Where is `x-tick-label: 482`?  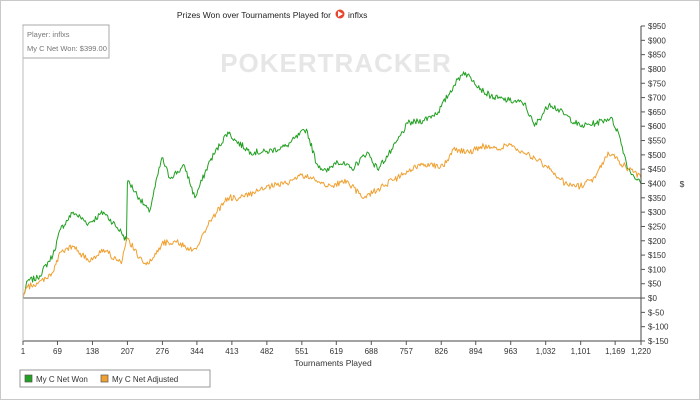
x-tick-label: 482 is located at coordinates (267, 351).